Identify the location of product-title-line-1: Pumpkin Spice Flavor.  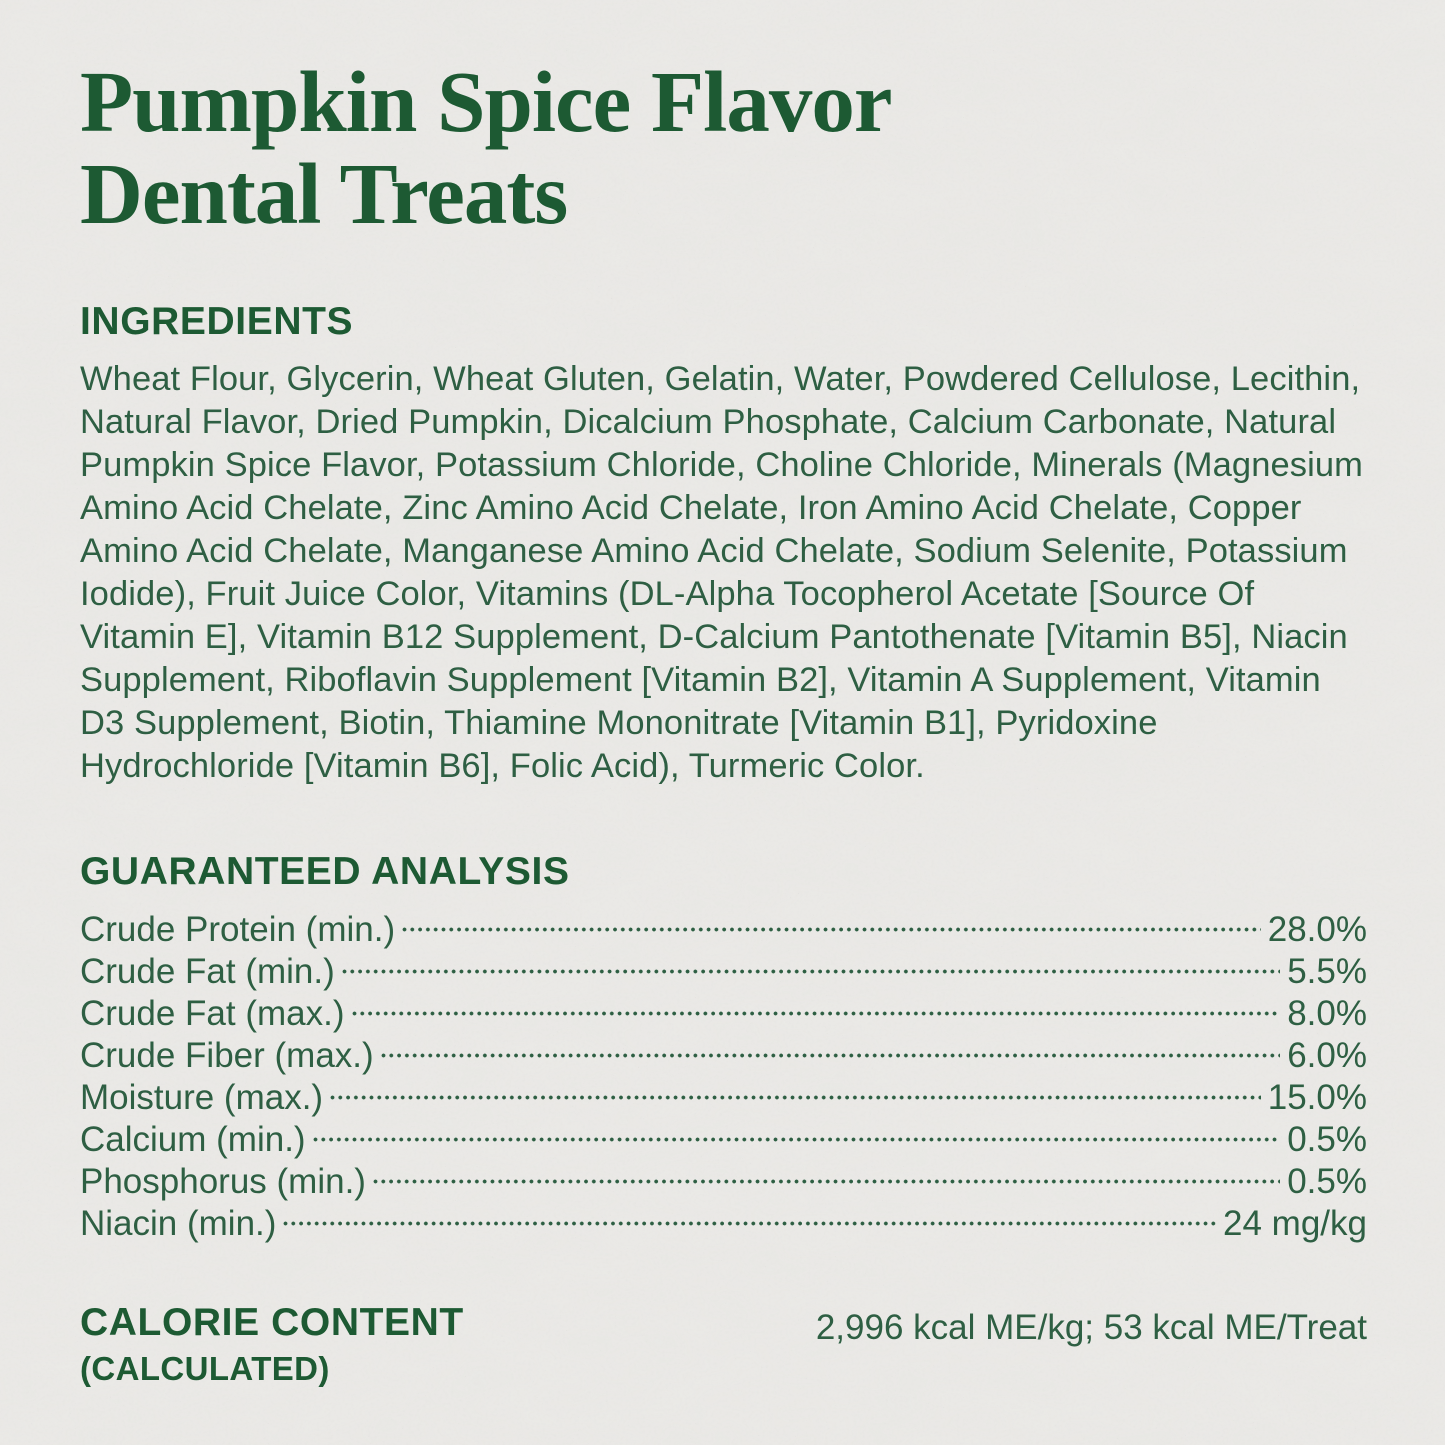
(486, 101).